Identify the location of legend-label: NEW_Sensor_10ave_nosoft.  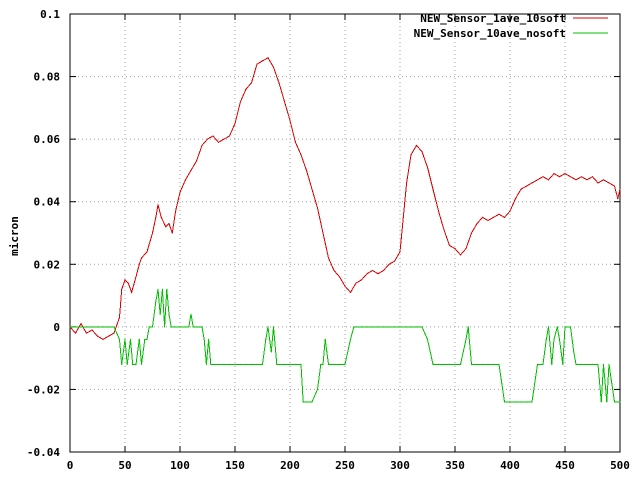
(490, 33).